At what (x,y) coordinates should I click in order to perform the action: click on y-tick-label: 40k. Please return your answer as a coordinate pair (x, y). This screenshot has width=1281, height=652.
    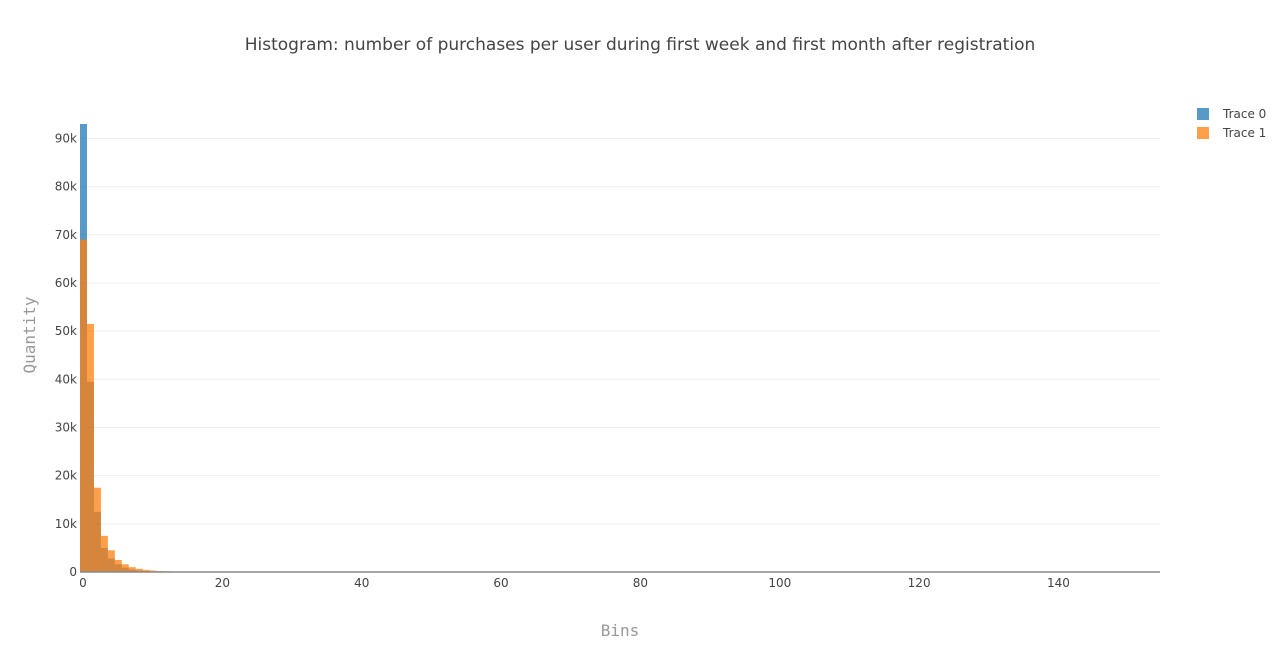
    Looking at the image, I should click on (66, 379).